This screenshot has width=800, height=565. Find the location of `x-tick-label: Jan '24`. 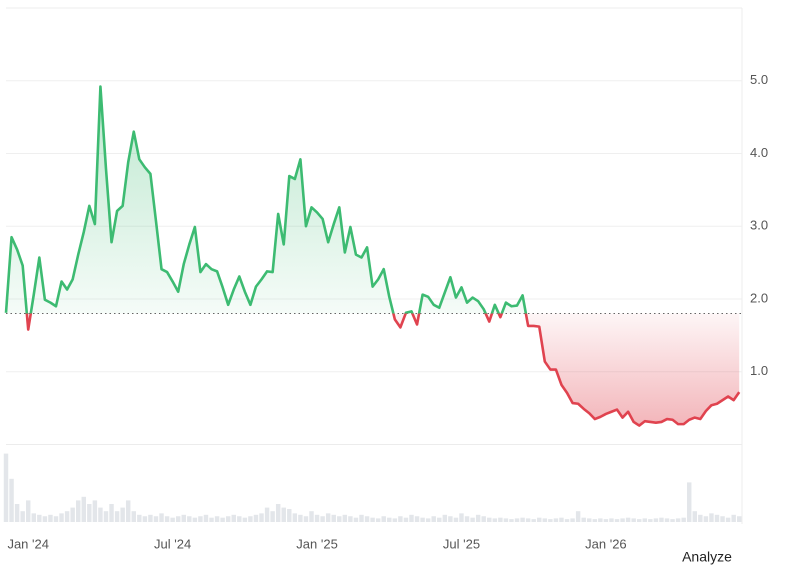

x-tick-label: Jan '24 is located at coordinates (28, 543).